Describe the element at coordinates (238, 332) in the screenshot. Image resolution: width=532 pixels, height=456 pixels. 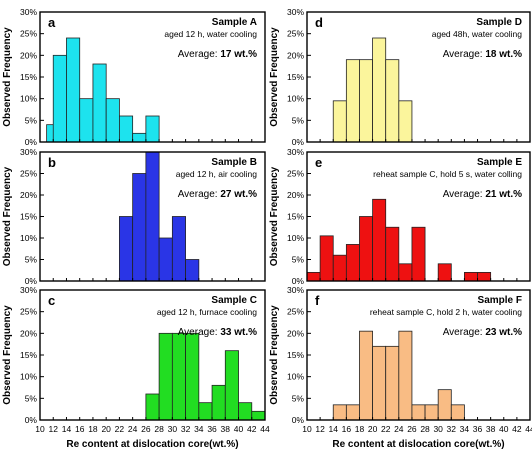
I see `average-value: 33 wt.%` at that location.